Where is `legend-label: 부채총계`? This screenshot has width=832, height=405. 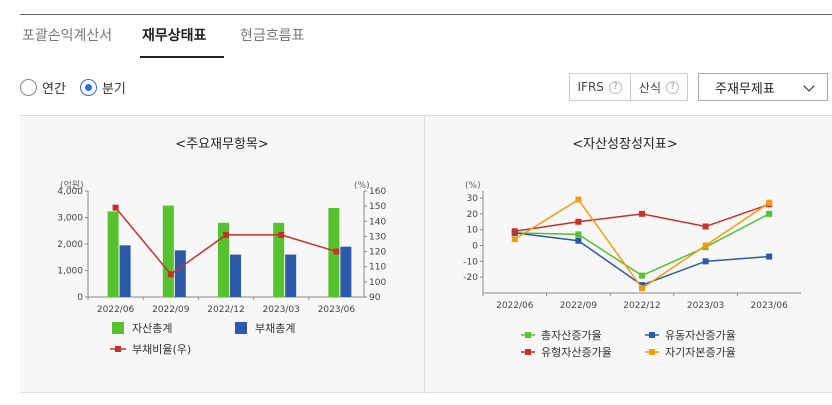
legend-label: 부채총계 is located at coordinates (275, 328).